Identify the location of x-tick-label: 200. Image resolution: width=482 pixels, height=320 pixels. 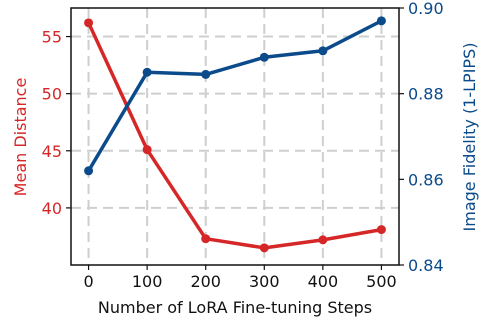
(205, 281).